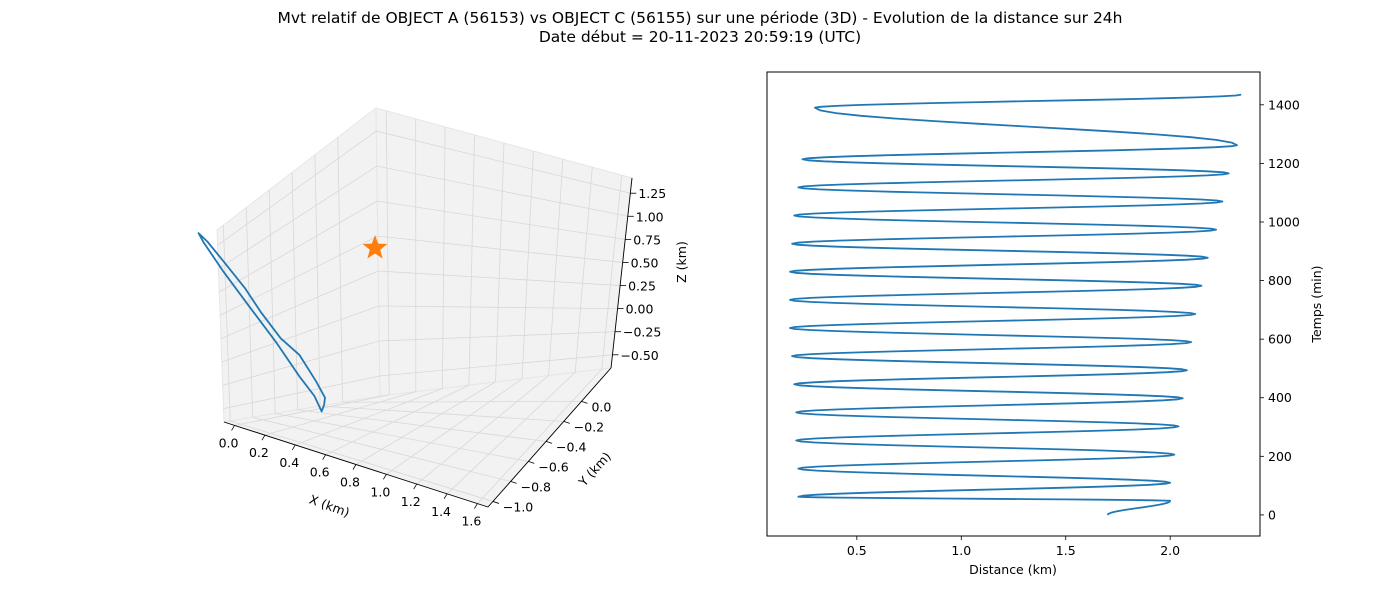 Image resolution: width=1400 pixels, height=600 pixels. Describe the element at coordinates (1280, 397) in the screenshot. I see `y-tick-label: 400` at that location.